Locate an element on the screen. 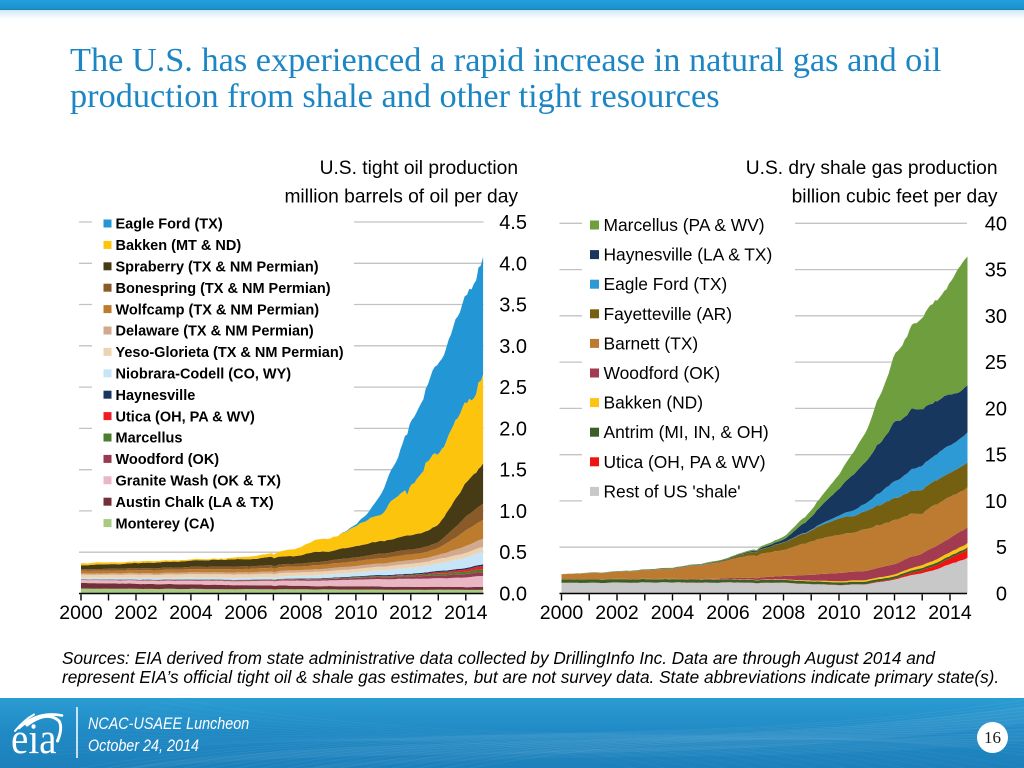 The image size is (1024, 768). svg-text: 1.5 is located at coordinates (513, 471).